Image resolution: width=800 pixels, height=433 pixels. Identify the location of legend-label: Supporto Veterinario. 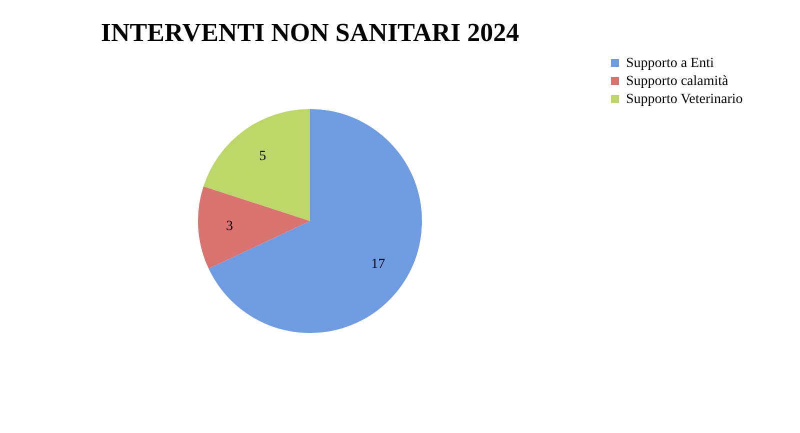
(684, 99).